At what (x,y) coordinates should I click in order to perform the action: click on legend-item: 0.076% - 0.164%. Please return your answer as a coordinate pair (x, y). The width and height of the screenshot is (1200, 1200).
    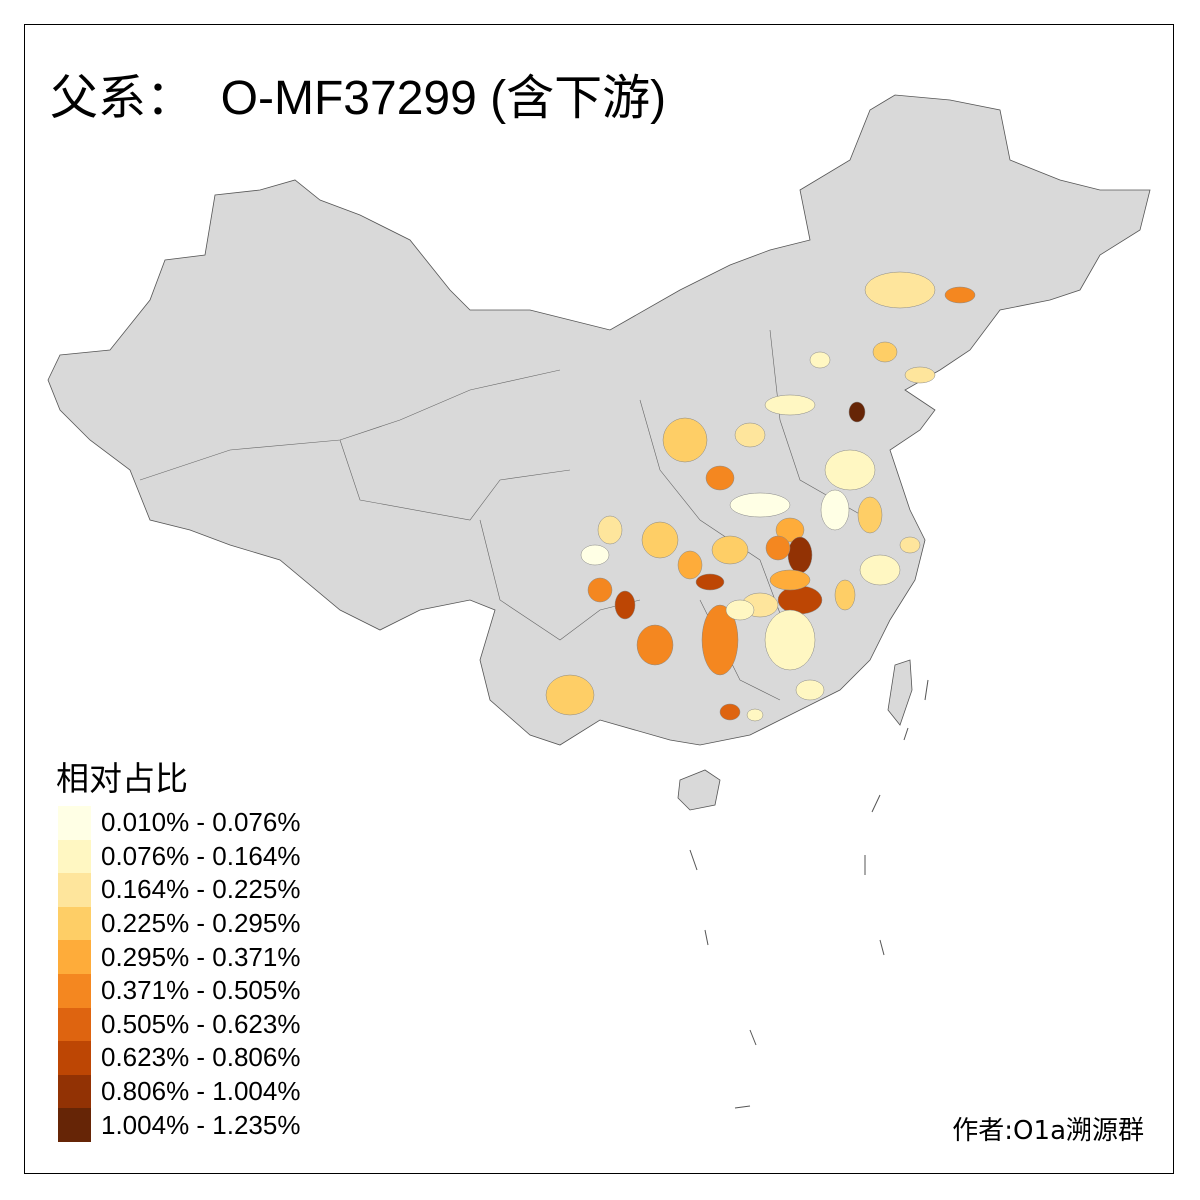
    Looking at the image, I should click on (179, 856).